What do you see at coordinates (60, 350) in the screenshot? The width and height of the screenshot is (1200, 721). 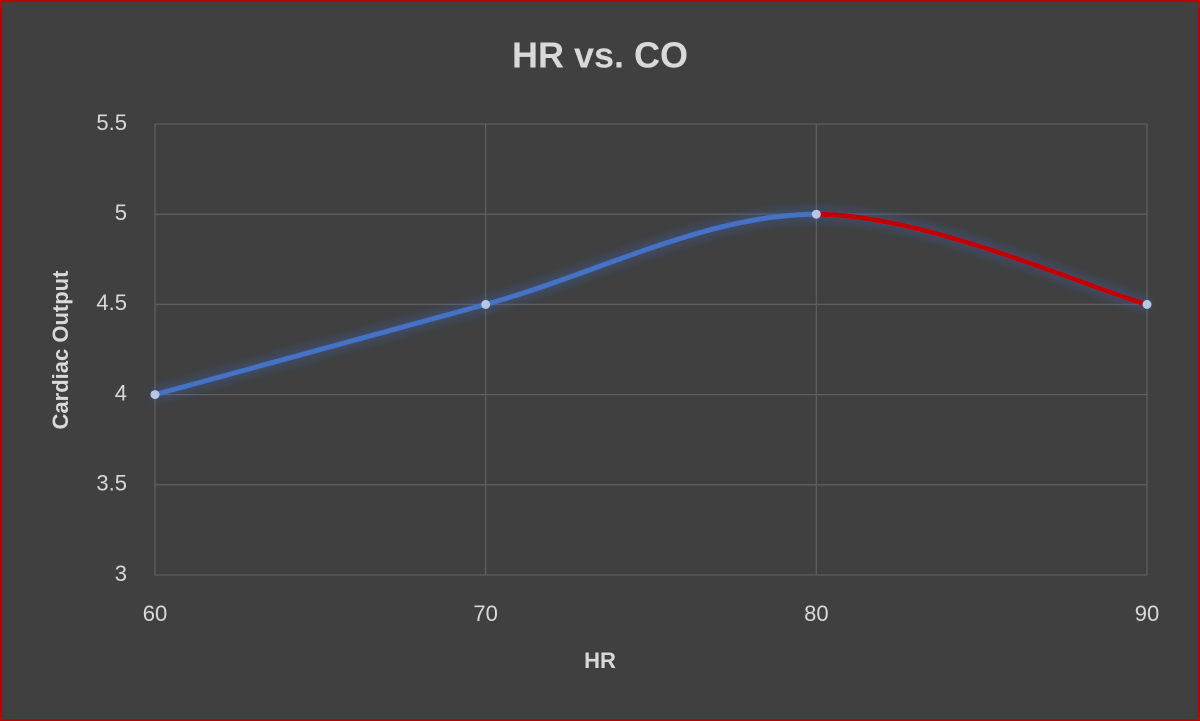 I see `y-axis-label: Cardiac Output` at bounding box center [60, 350].